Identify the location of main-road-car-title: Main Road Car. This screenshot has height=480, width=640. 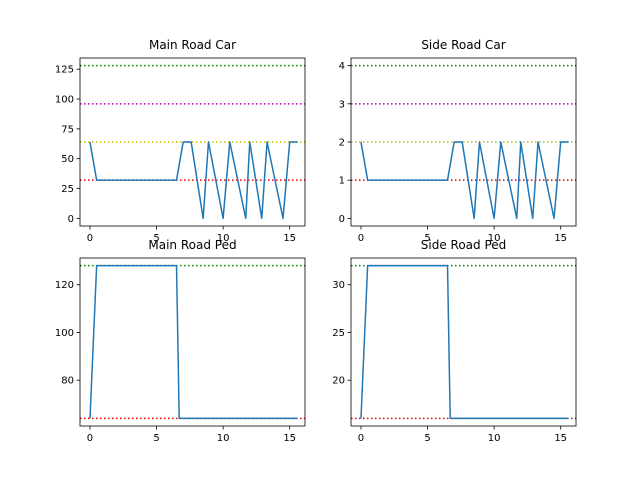
(192, 45).